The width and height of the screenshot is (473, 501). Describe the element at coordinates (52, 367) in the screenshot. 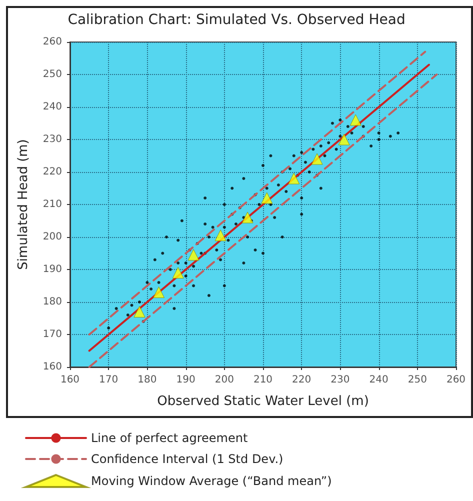

I see `y-tick-label: 160` at that location.